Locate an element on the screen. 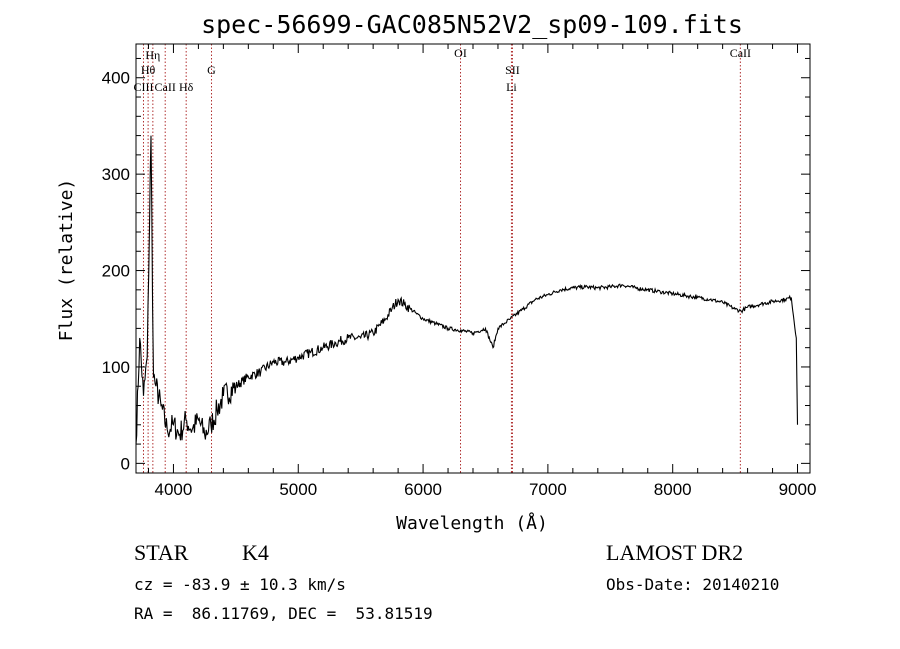 The width and height of the screenshot is (900, 649). subclass-label: K4 is located at coordinates (255, 552).